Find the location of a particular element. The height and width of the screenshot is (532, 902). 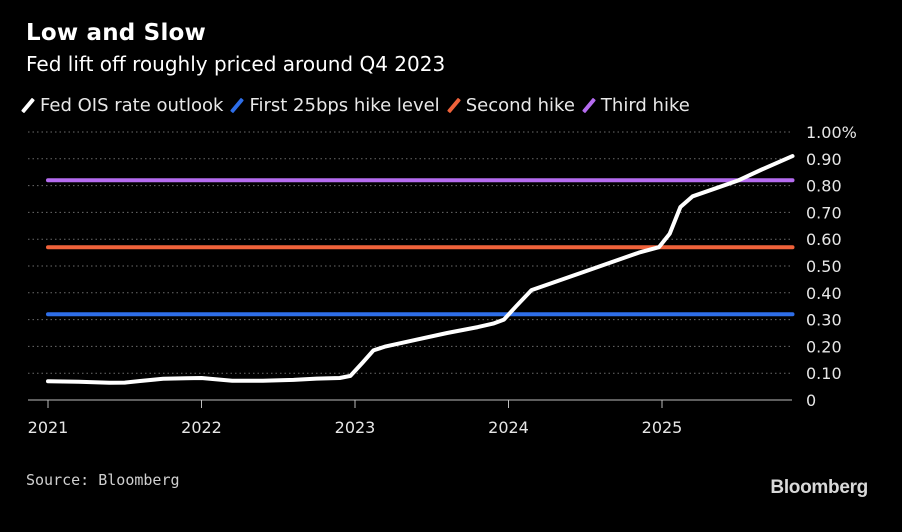

legend-item-third-hike: Third hike is located at coordinates (635, 105).